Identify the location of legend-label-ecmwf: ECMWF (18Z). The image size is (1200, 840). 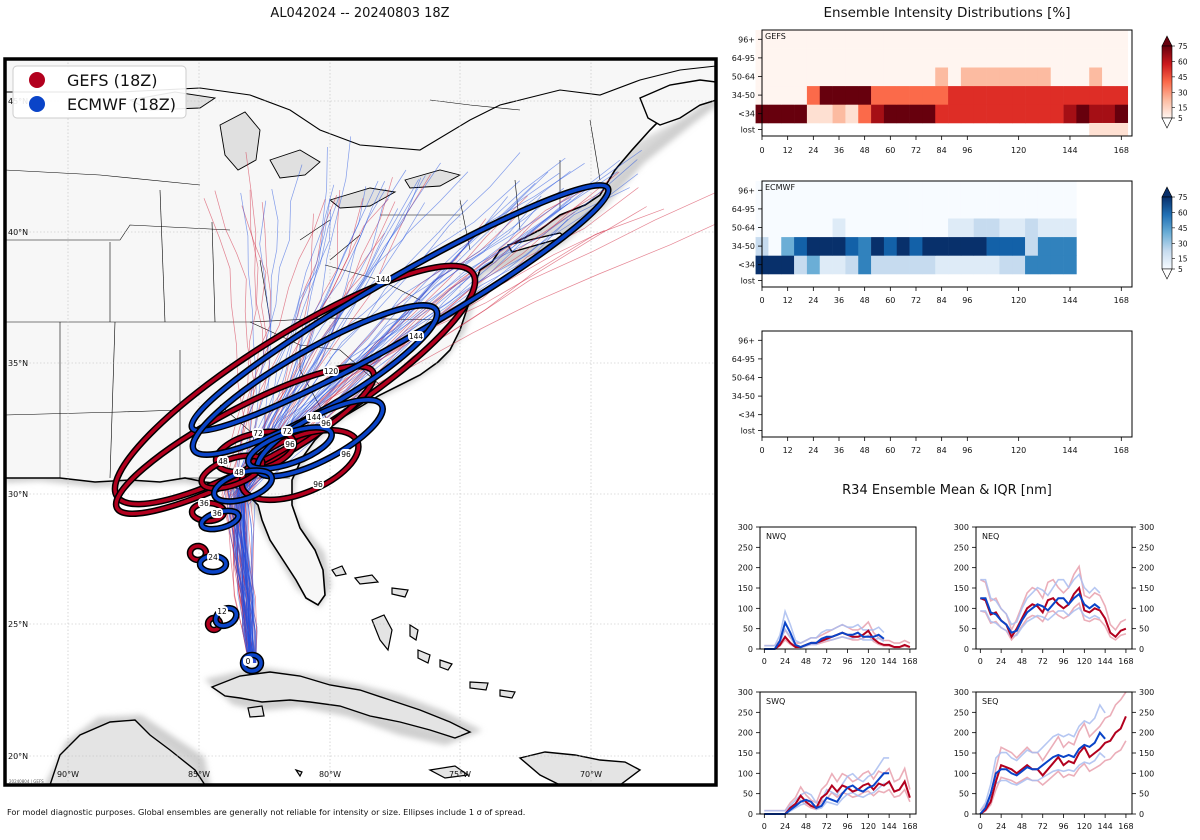
(121, 104).